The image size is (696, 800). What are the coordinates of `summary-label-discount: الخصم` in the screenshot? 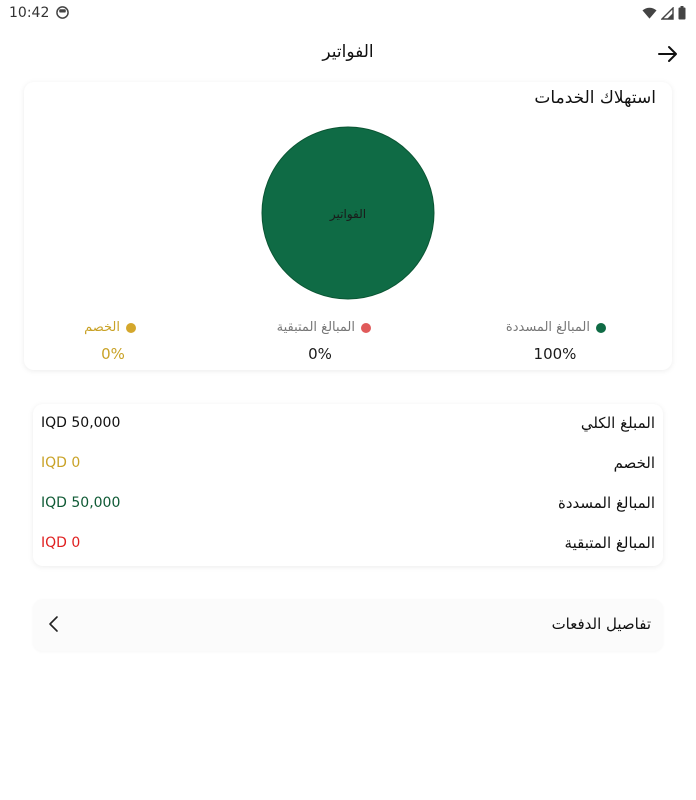 It's located at (634, 463).